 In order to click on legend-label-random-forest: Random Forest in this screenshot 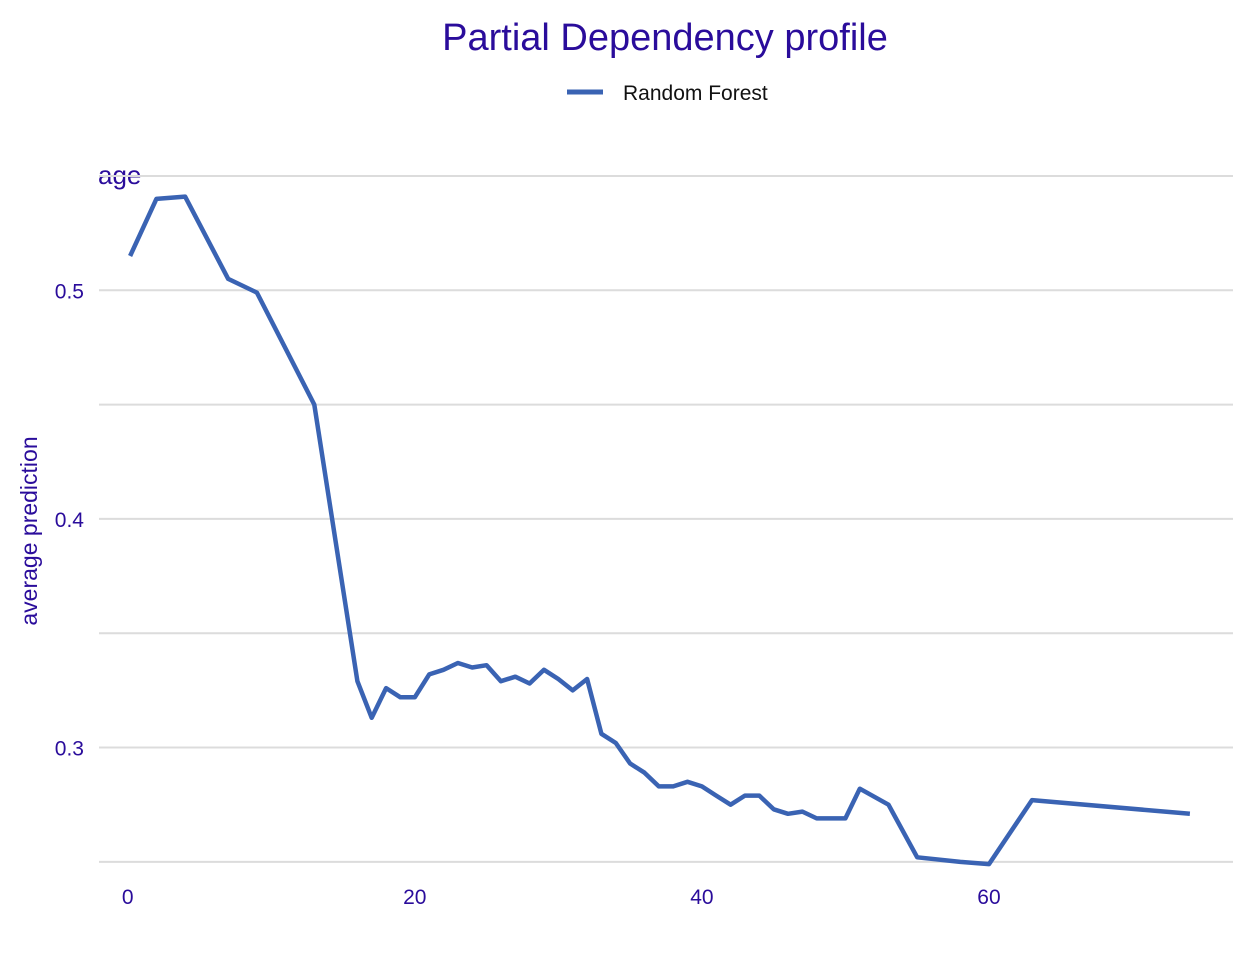, I will do `click(695, 93)`.